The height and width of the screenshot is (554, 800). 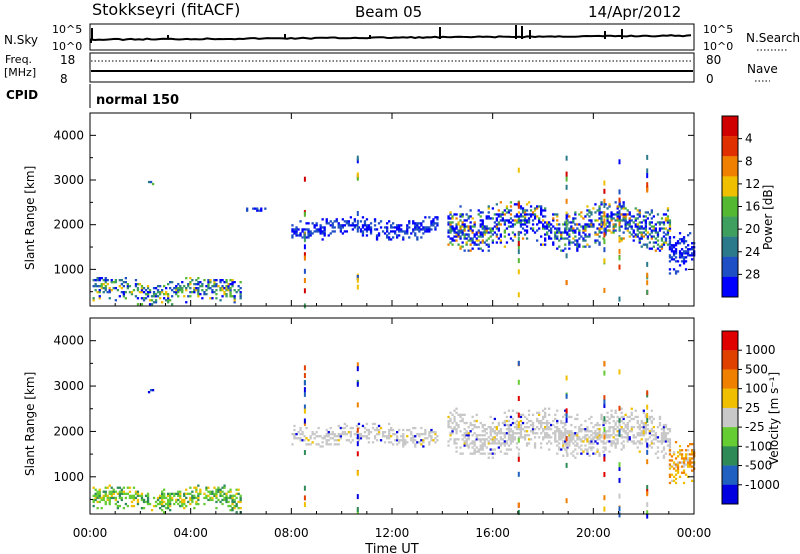 What do you see at coordinates (392, 67) in the screenshot?
I see `freq-panel-frame` at bounding box center [392, 67].